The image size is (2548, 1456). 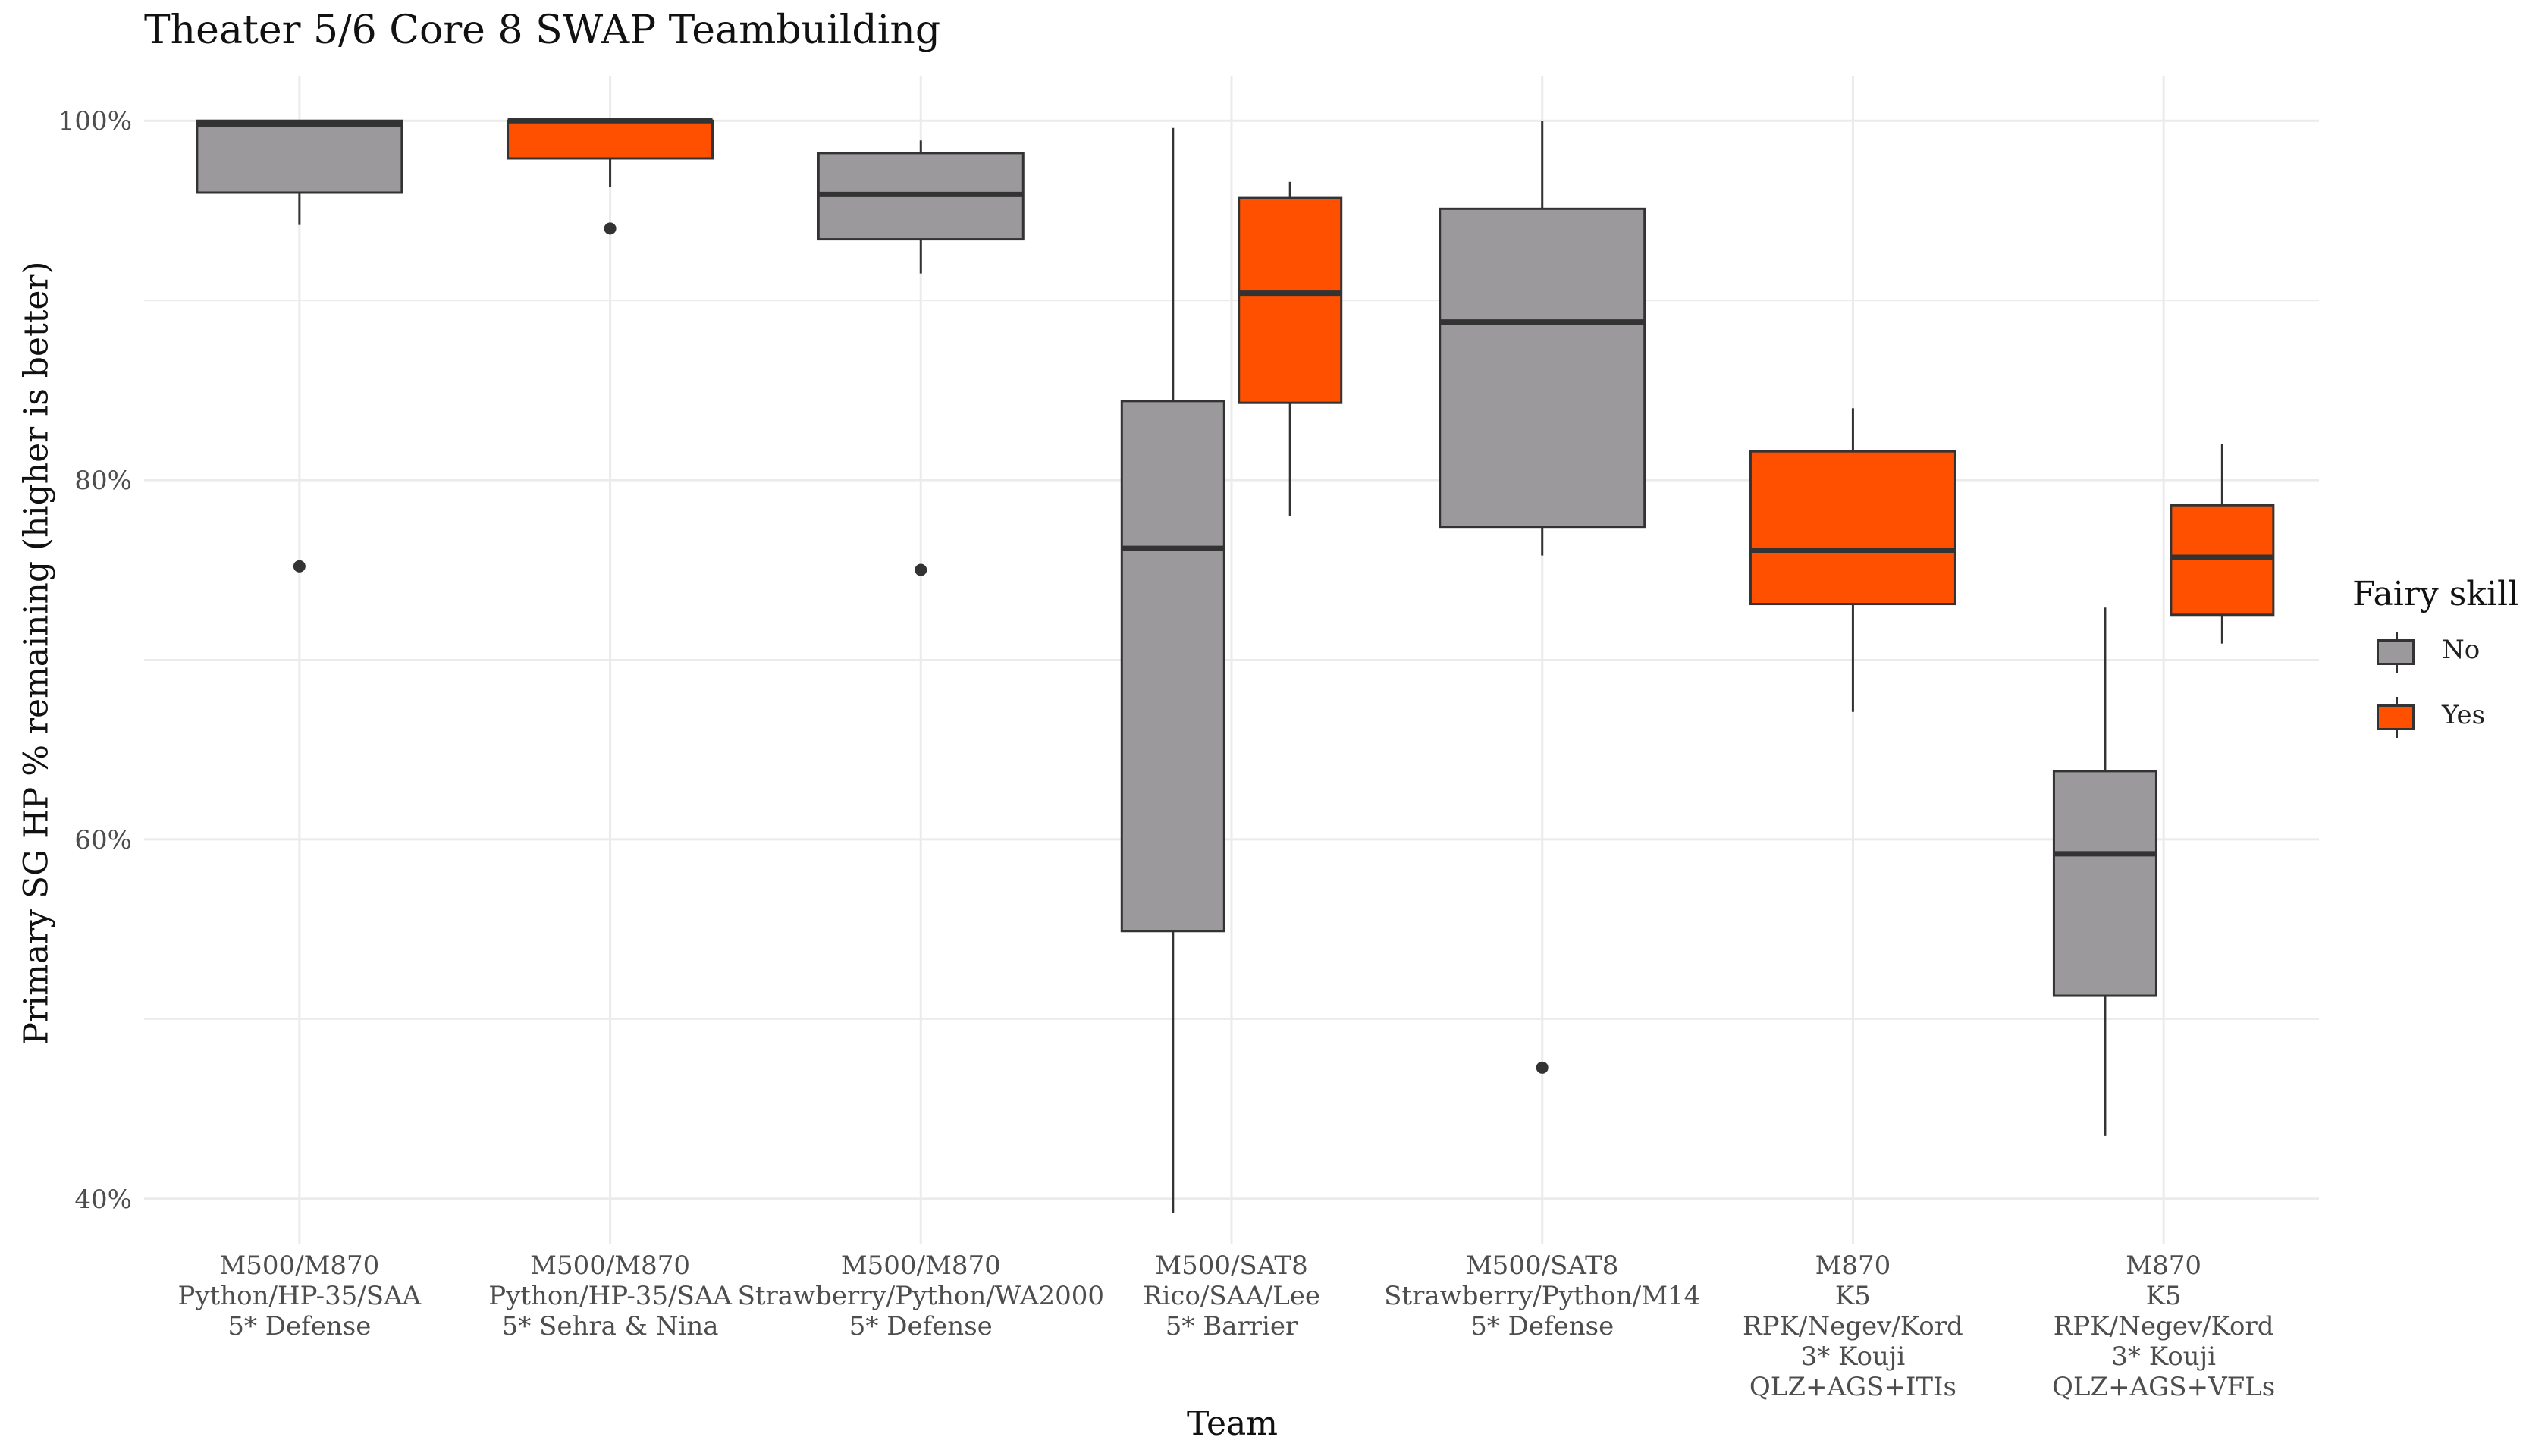 What do you see at coordinates (2435, 716) in the screenshot?
I see `legend-item-yes: Yes` at bounding box center [2435, 716].